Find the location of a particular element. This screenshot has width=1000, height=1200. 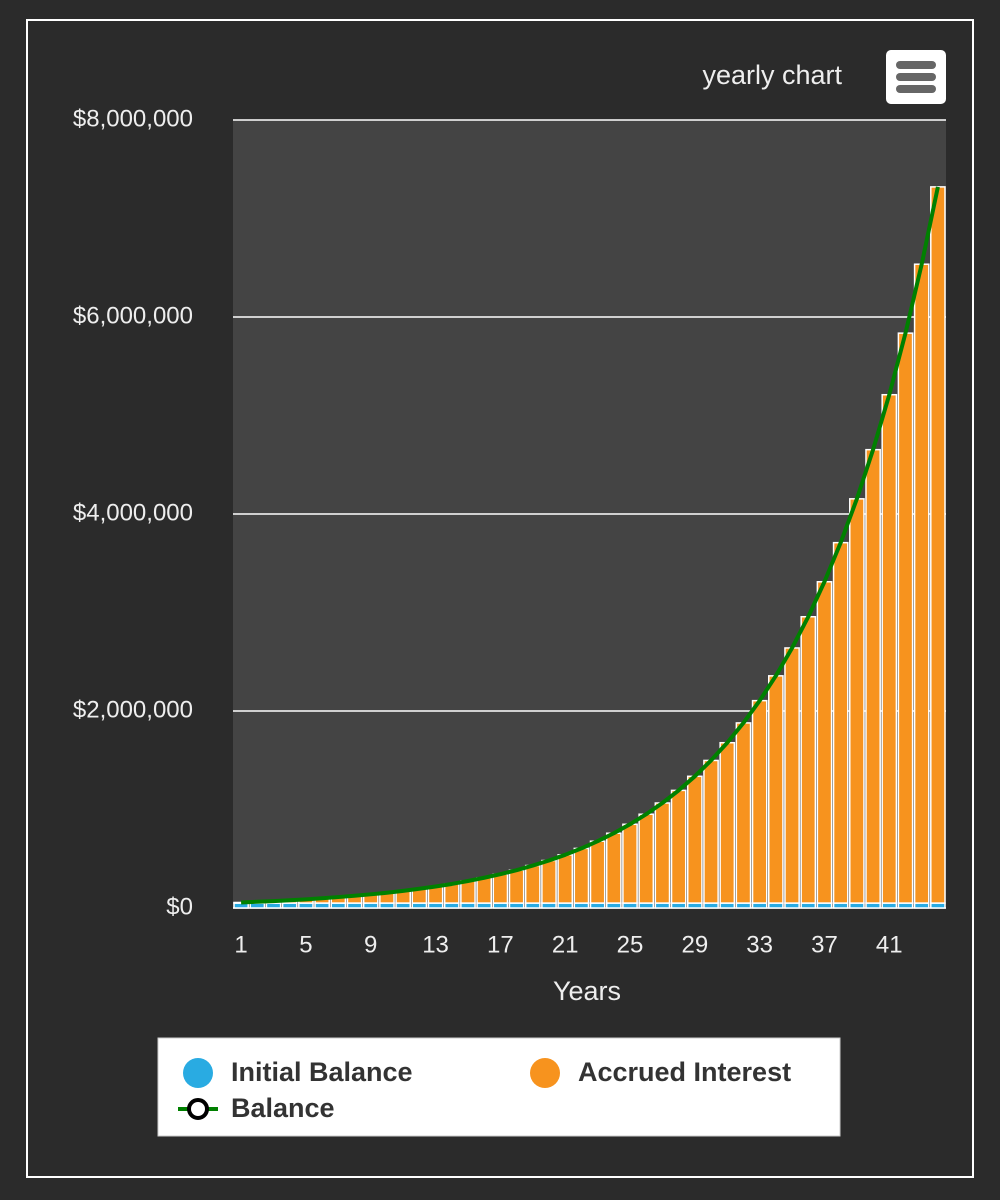

x-tick-label: 9 is located at coordinates (370, 944).